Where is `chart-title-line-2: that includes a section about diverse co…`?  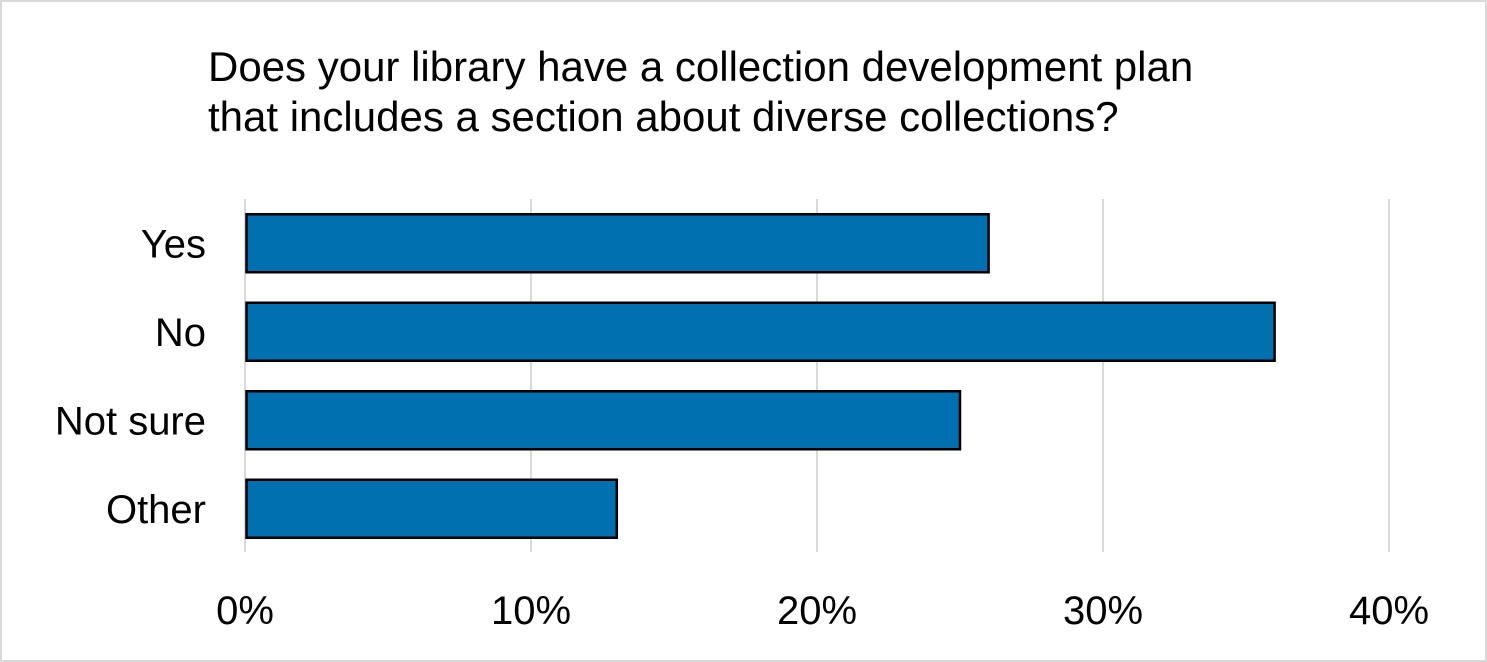 chart-title-line-2: that includes a section about diverse co… is located at coordinates (663, 116).